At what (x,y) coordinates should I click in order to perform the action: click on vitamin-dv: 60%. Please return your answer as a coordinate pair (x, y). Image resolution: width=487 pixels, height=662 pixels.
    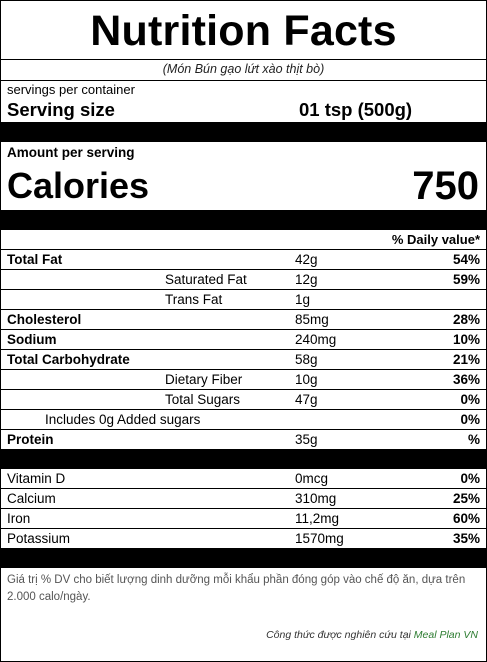
    Looking at the image, I should click on (466, 518).